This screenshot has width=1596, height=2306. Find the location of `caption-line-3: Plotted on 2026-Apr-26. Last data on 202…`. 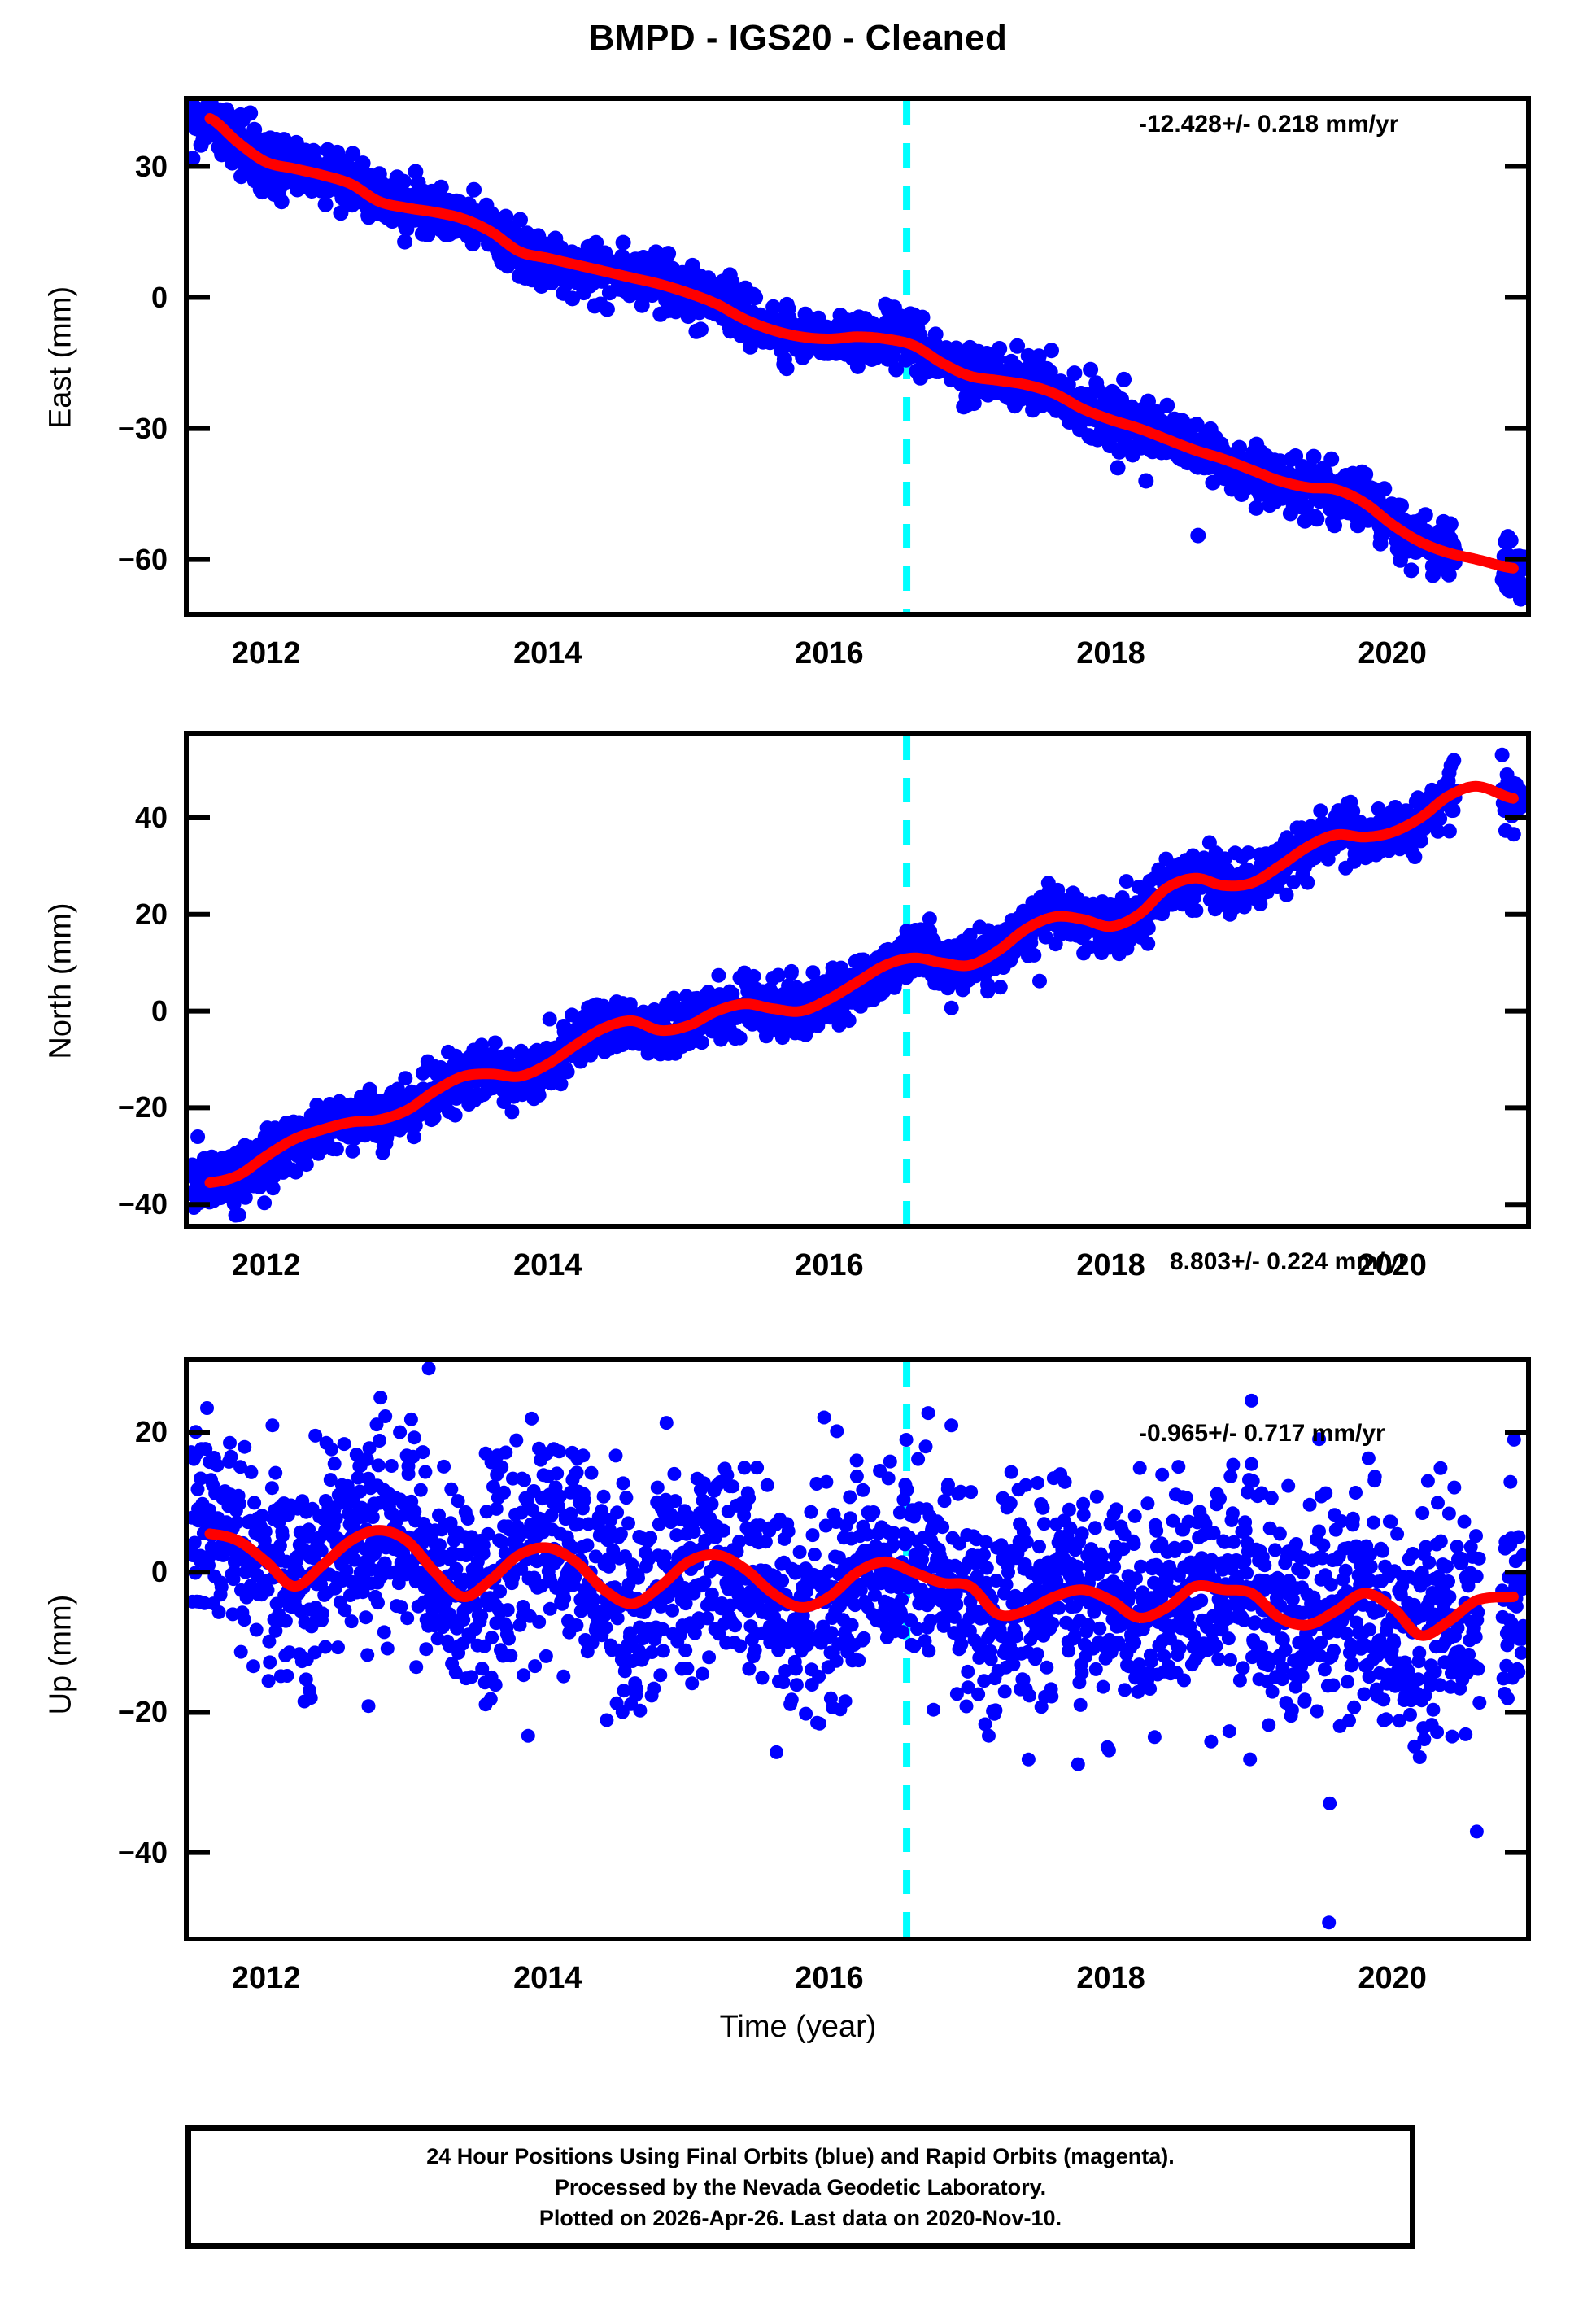

caption-line-3: Plotted on 2026-Apr-26. Last data on 202… is located at coordinates (800, 2218).